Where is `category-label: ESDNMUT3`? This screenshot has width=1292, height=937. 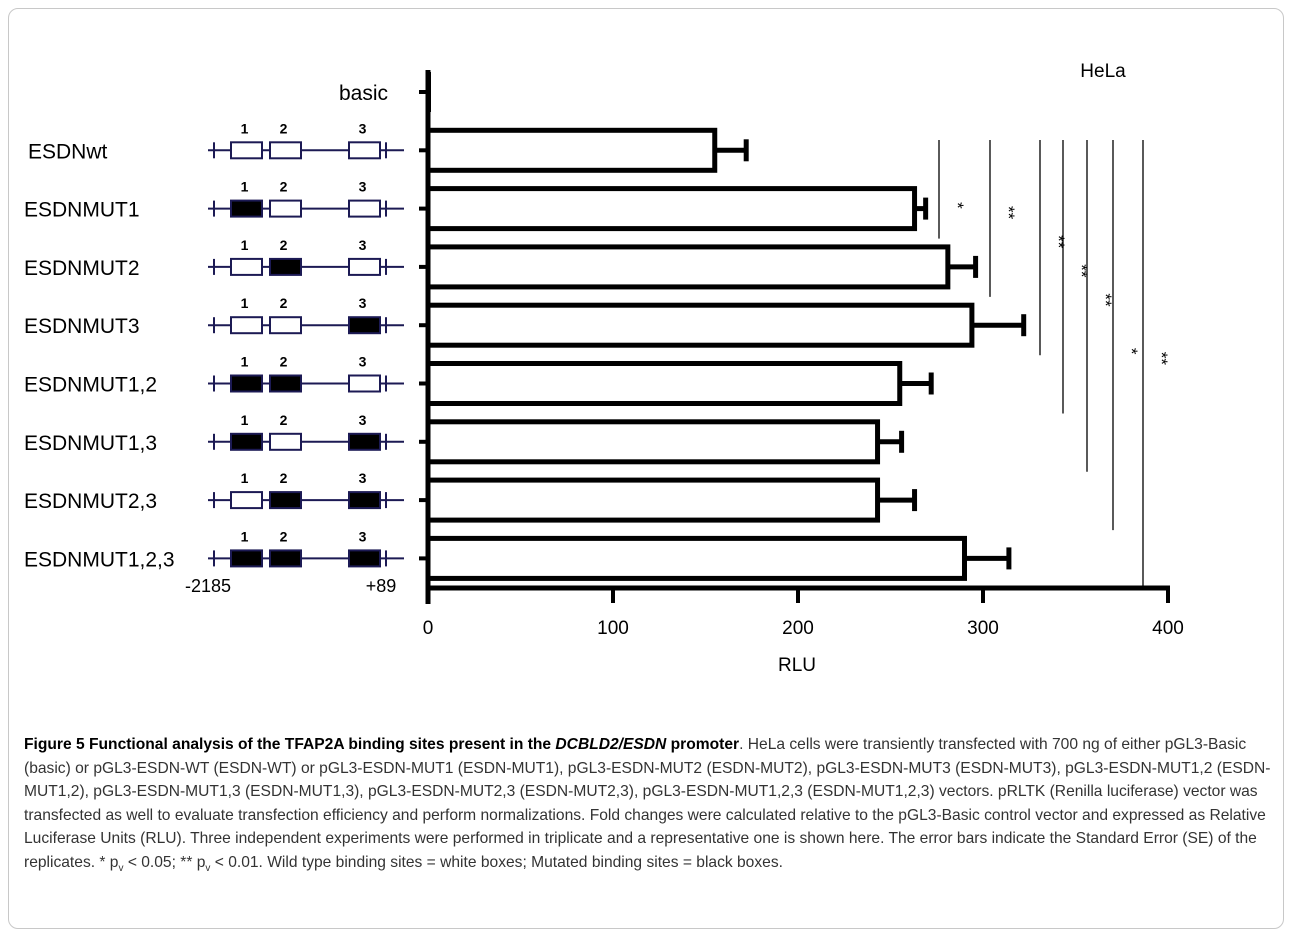 category-label: ESDNMUT3 is located at coordinates (82, 326).